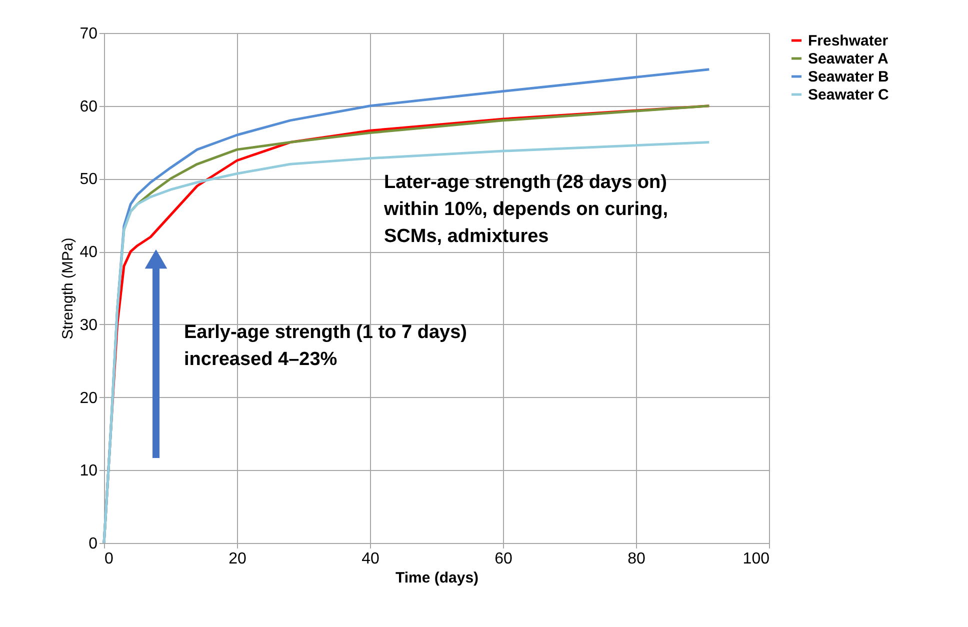 The image size is (968, 627). What do you see at coordinates (637, 559) in the screenshot?
I see `x-tick-label: 80` at bounding box center [637, 559].